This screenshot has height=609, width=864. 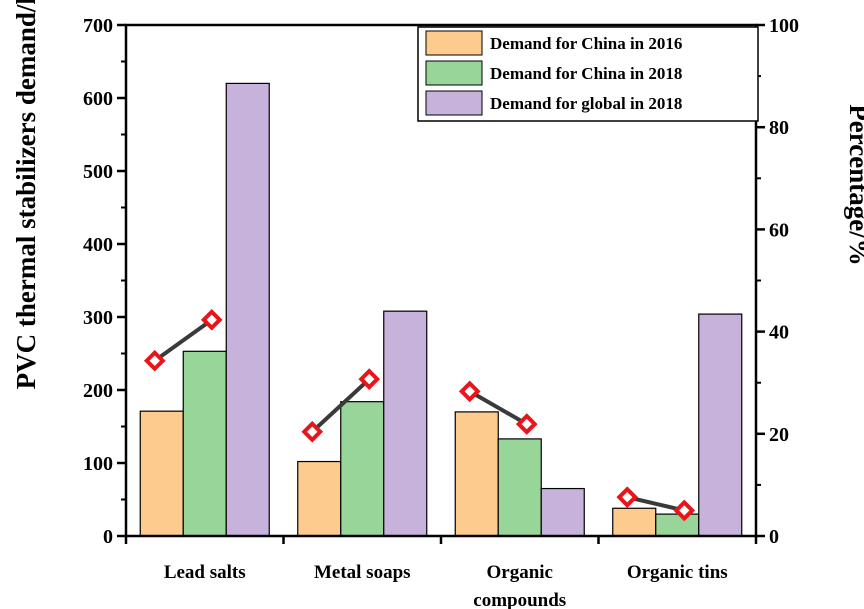 What do you see at coordinates (519, 599) in the screenshot?
I see `x-tick-label: compounds` at bounding box center [519, 599].